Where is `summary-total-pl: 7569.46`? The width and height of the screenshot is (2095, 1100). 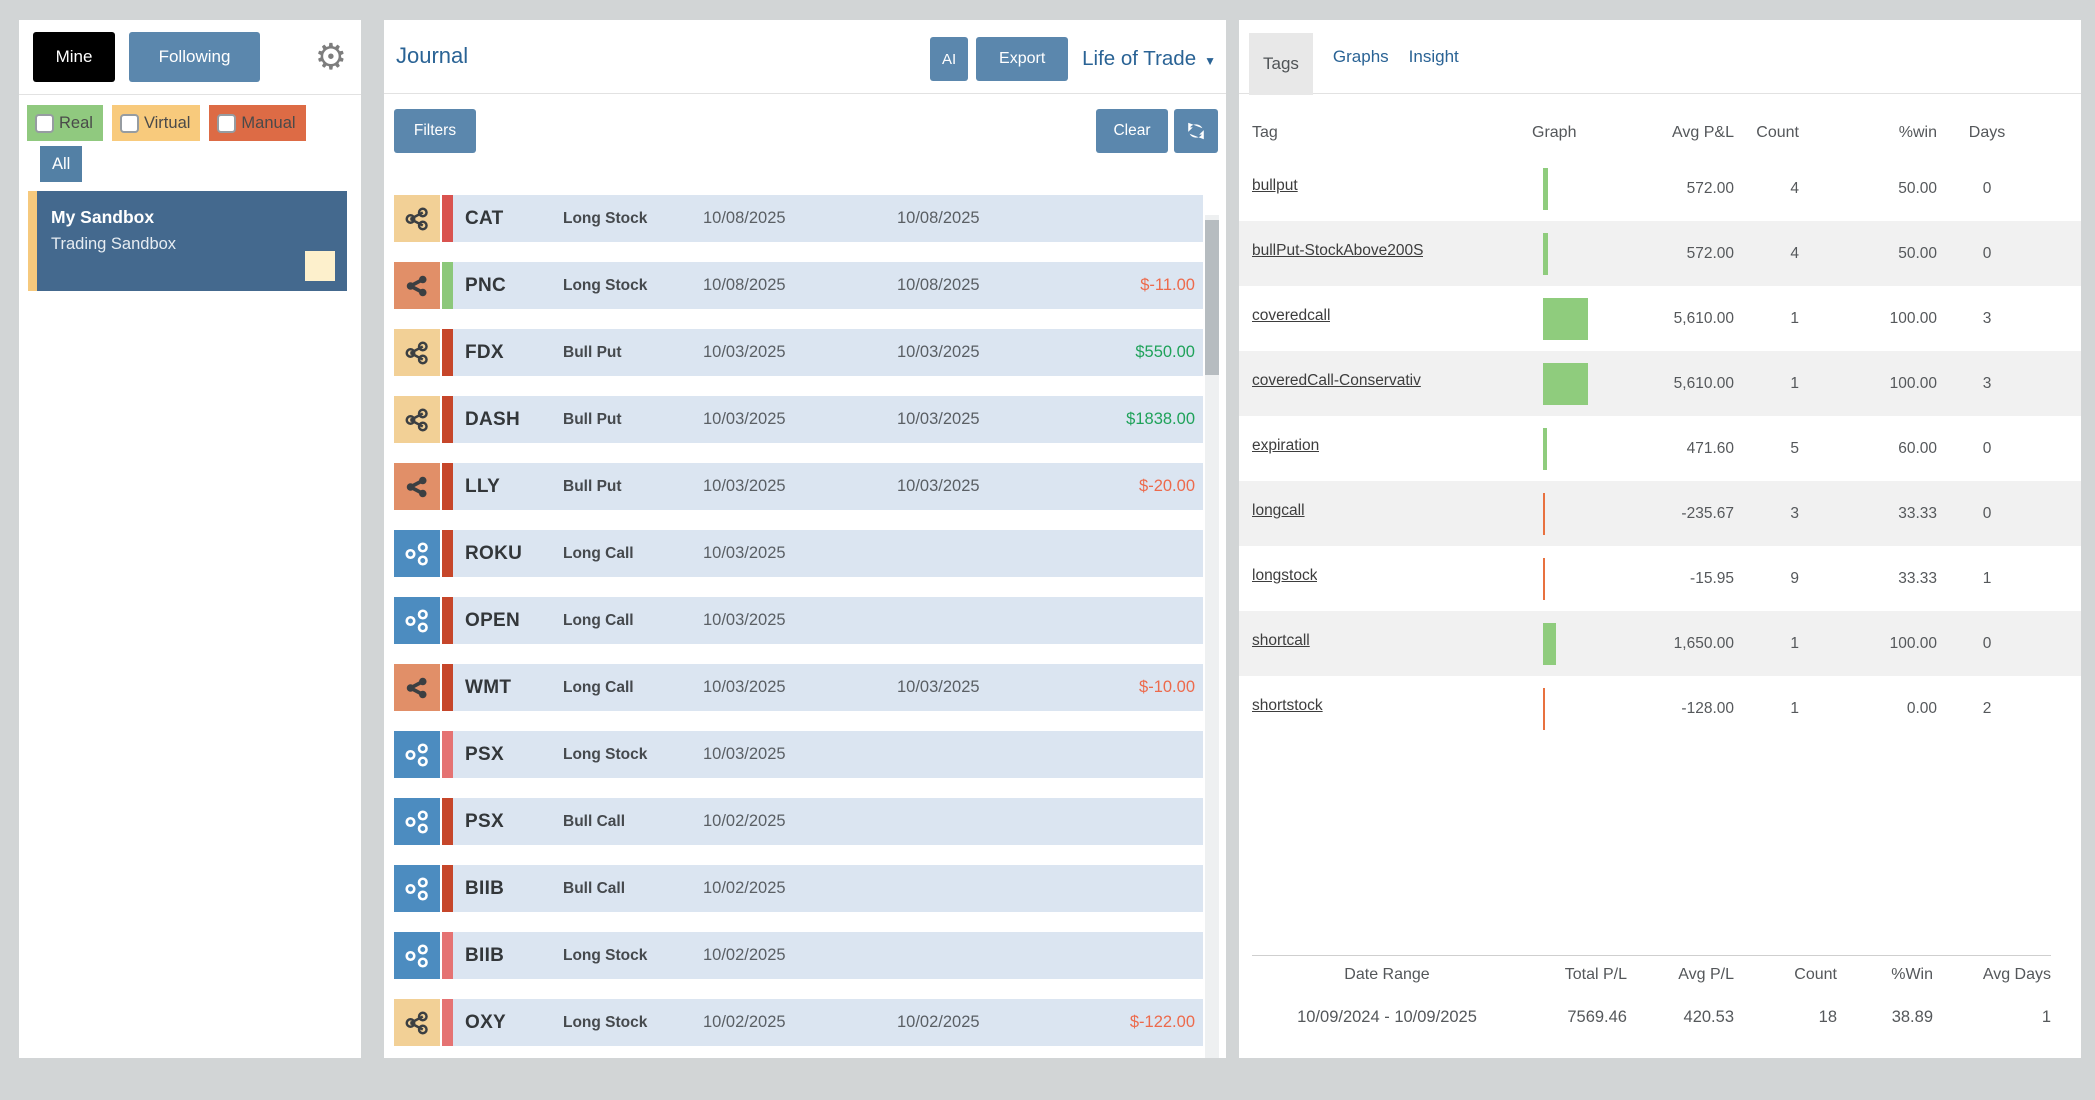
summary-total-pl: 7569.46 is located at coordinates (1597, 1017).